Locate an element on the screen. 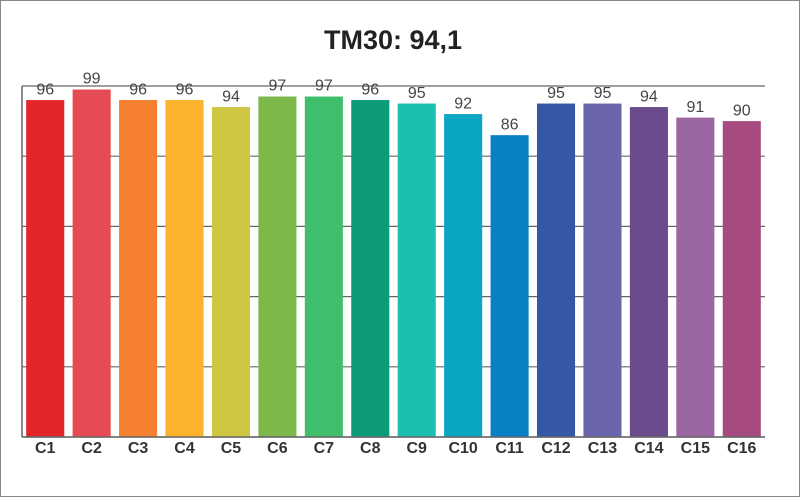 The image size is (800, 497). x-tick-label: C4 is located at coordinates (184, 448).